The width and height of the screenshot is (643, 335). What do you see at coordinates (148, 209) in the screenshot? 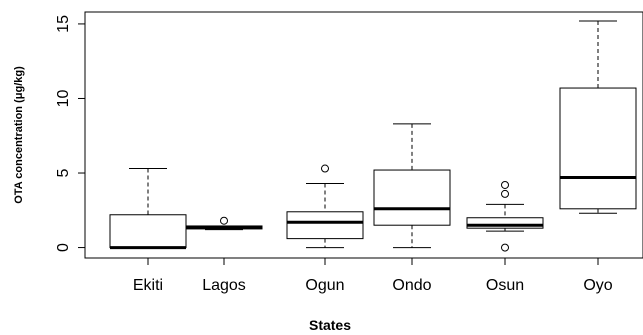
I see `box-ekiti` at bounding box center [148, 209].